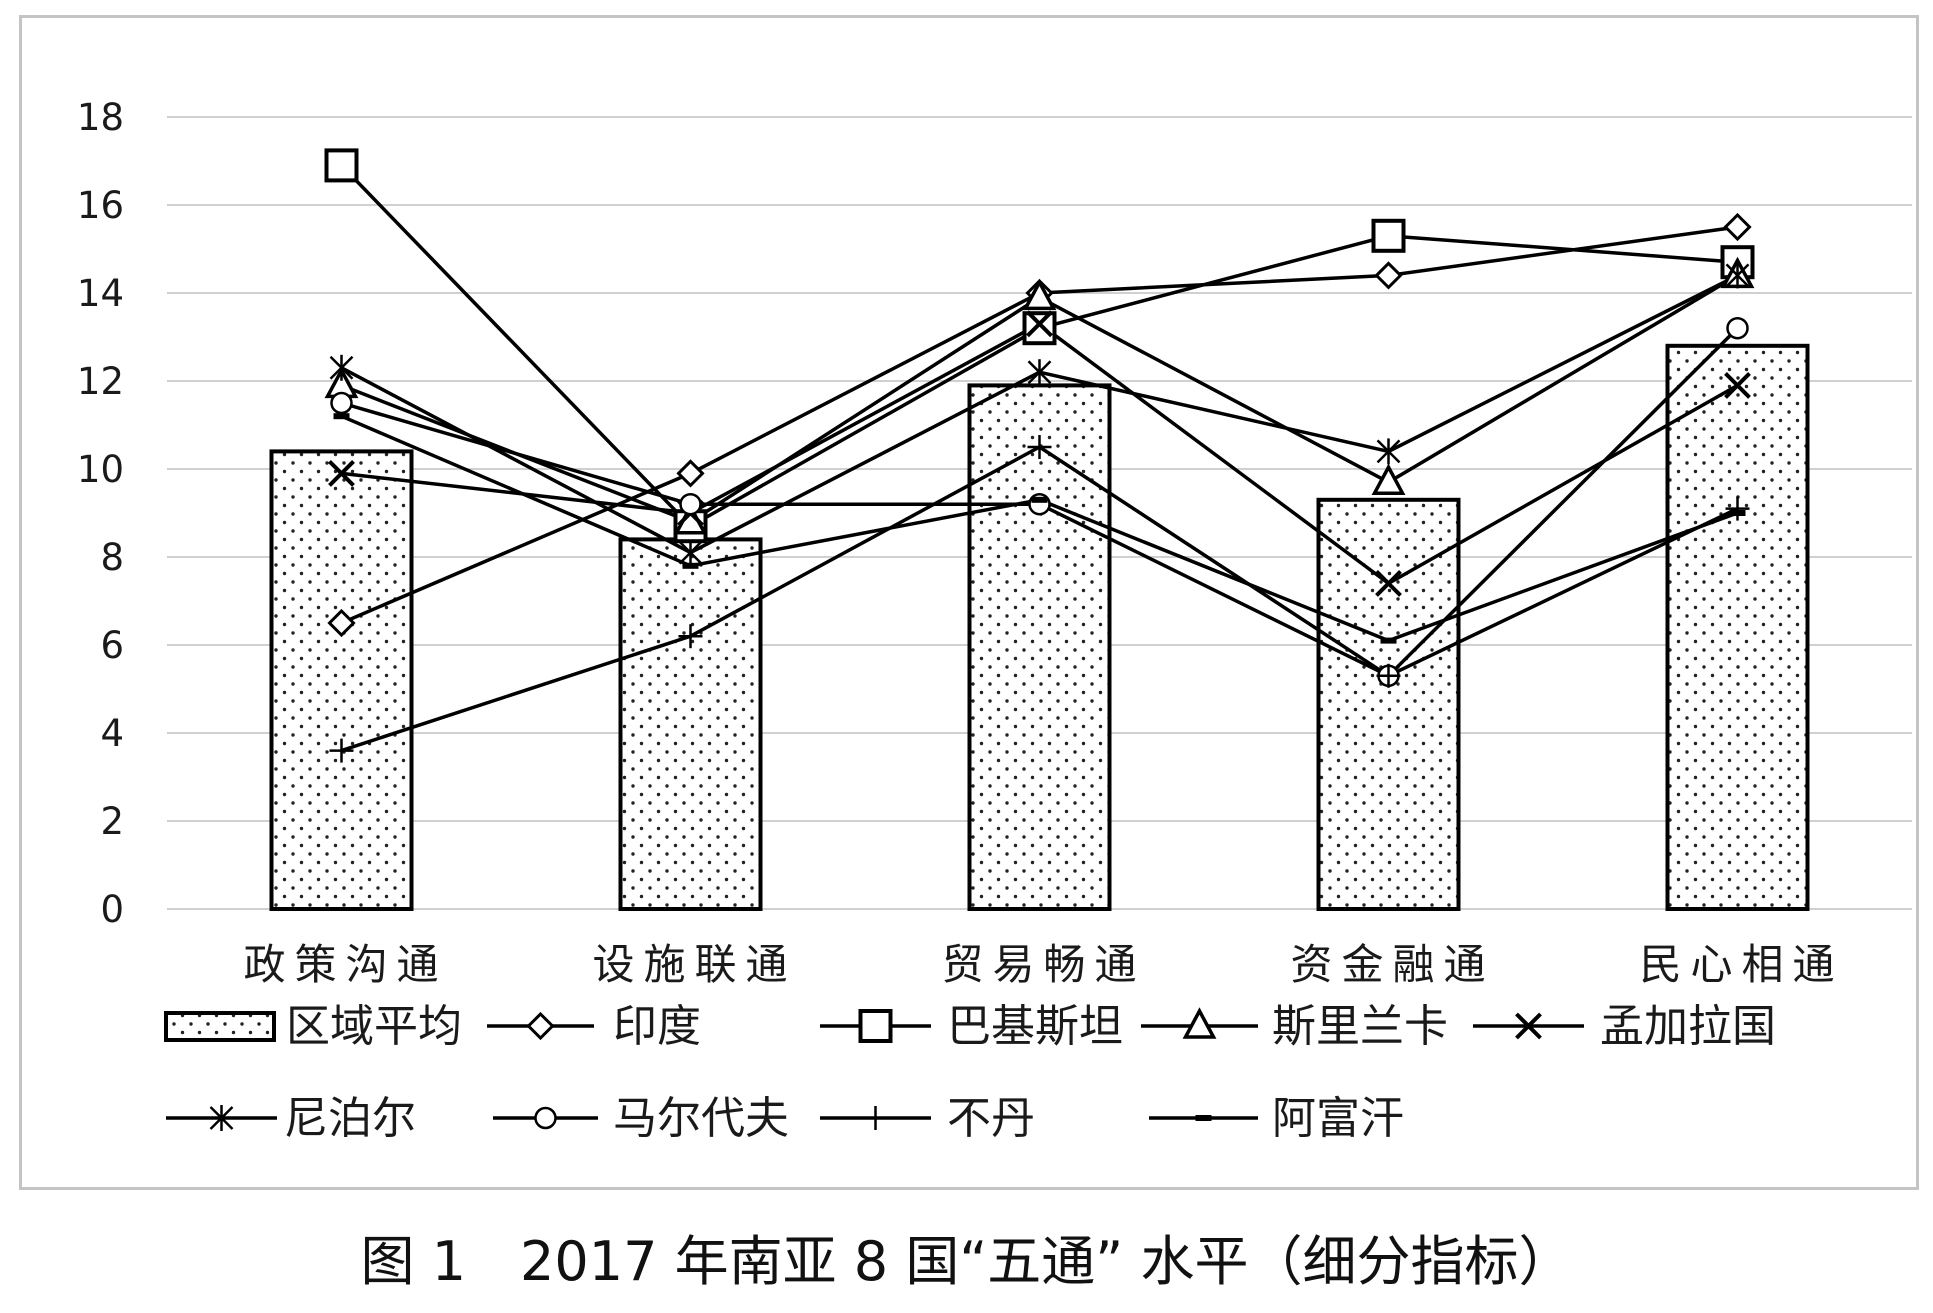 The image size is (1933, 1313). I want to click on legend-label: 巴基斯坦, so click(1035, 1026).